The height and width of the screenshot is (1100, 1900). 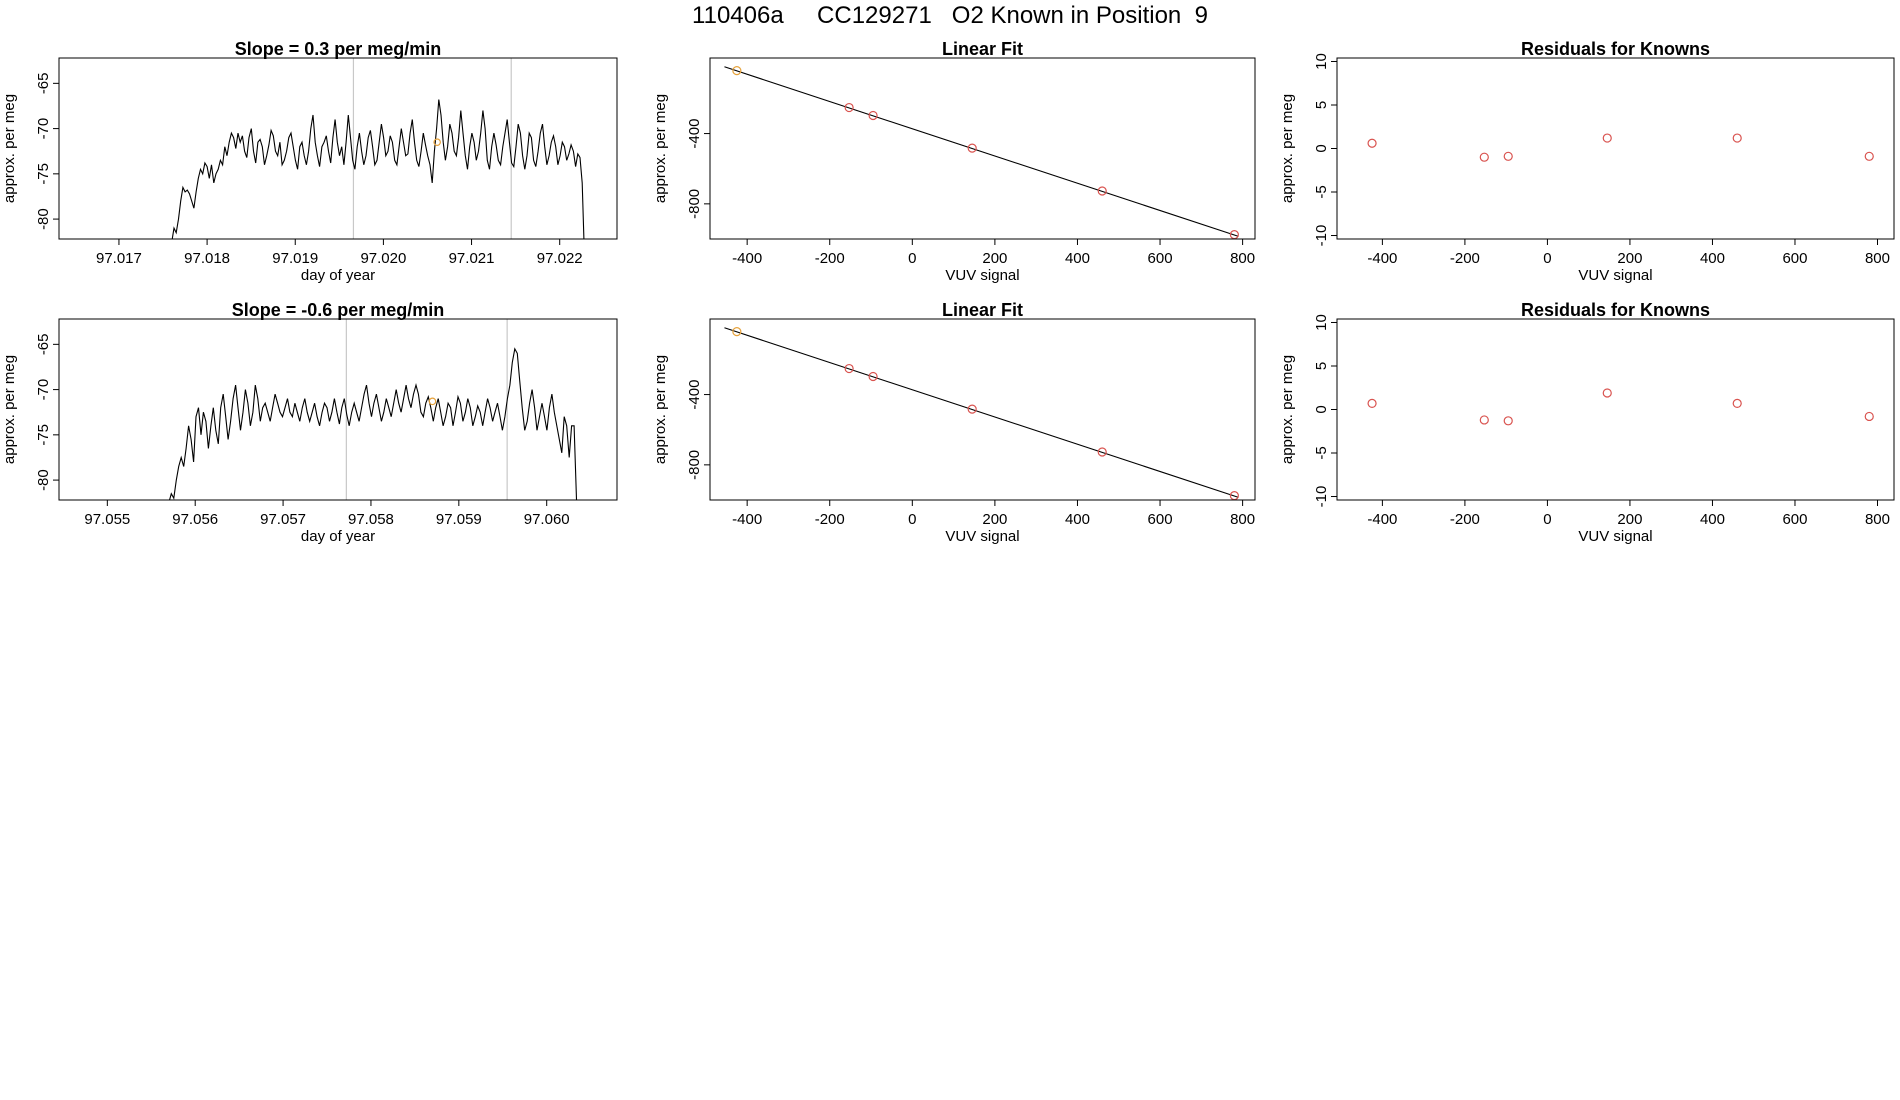 I want to click on panel-title: Slope = -0.6 per meg/min, so click(x=338, y=310).